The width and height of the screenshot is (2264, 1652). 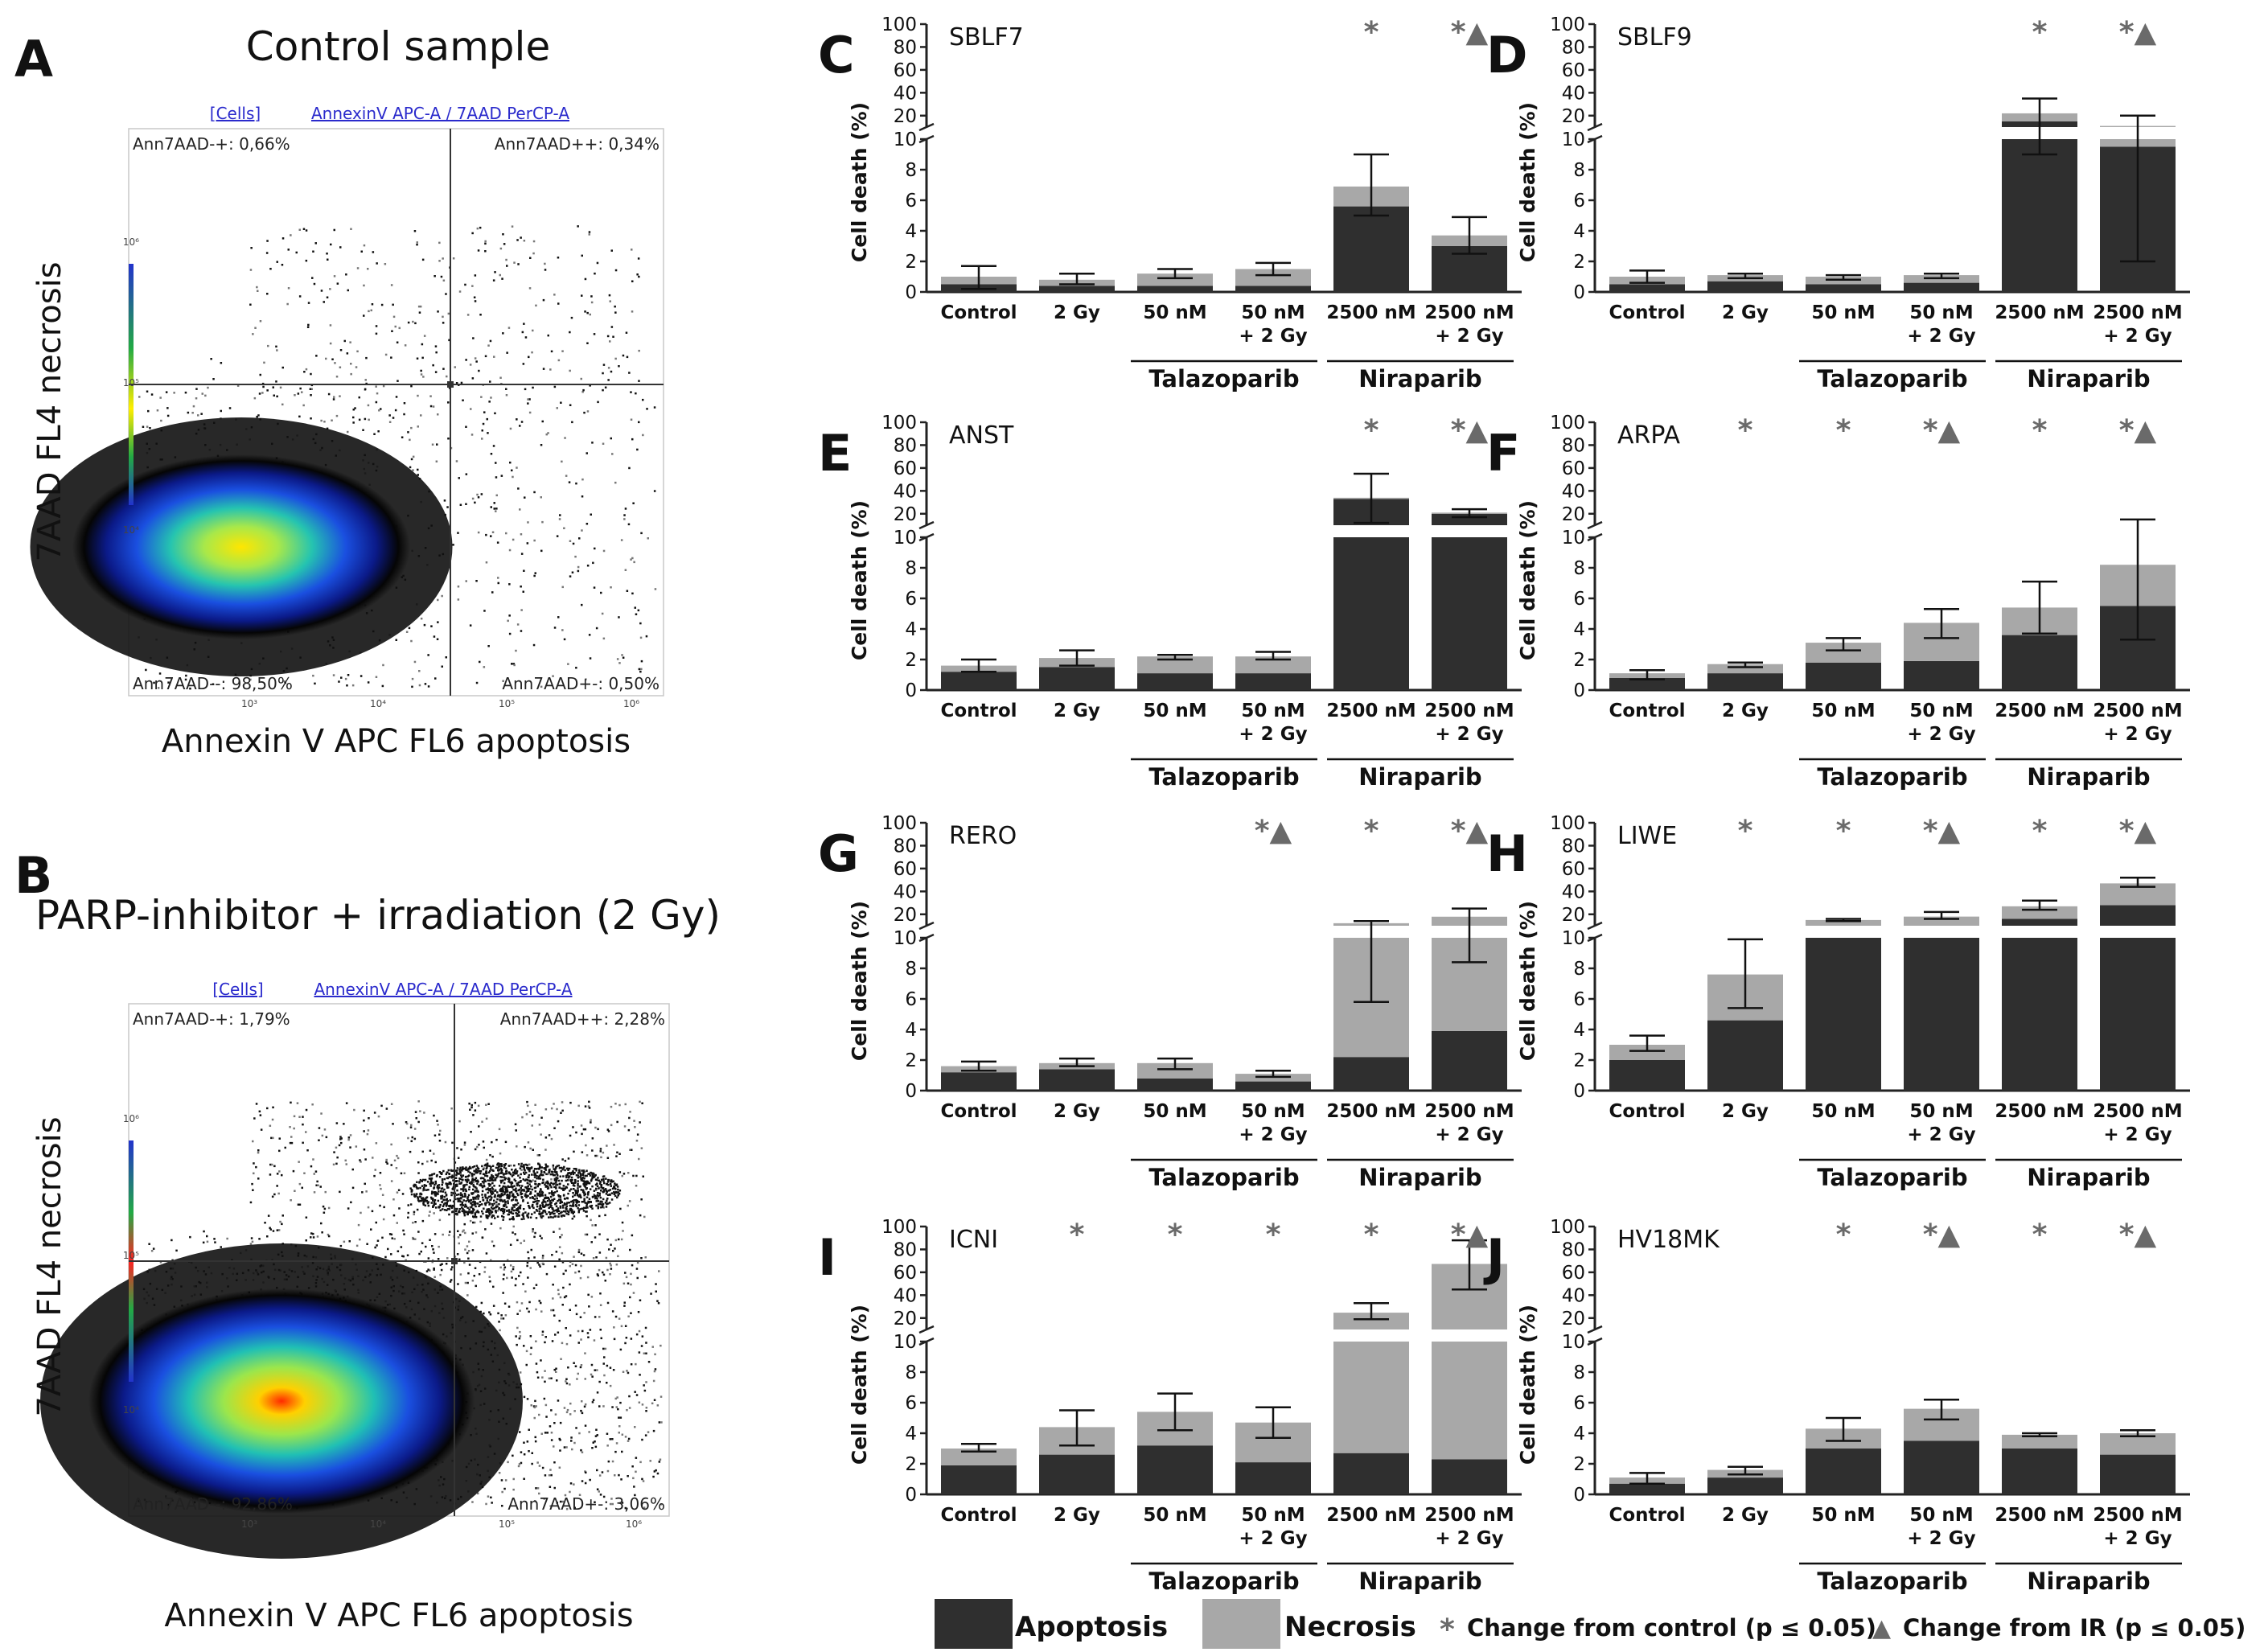 What do you see at coordinates (1223, 777) in the screenshot?
I see `group-label: Talazoparib` at bounding box center [1223, 777].